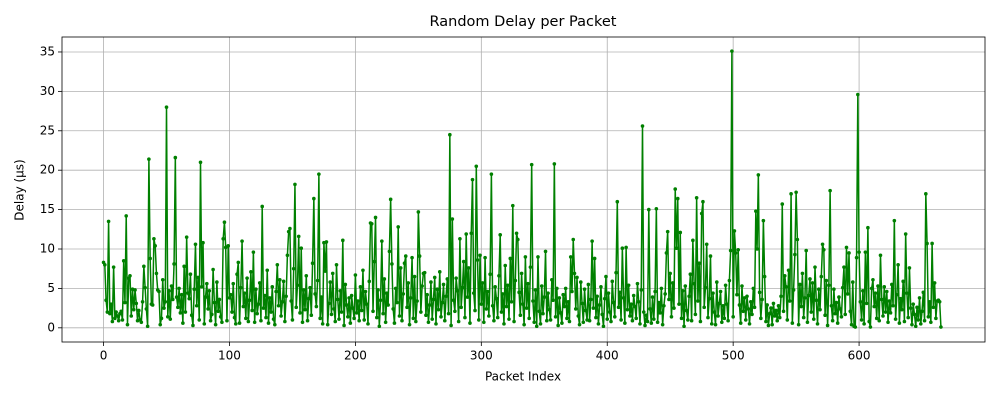 The width and height of the screenshot is (1000, 400). I want to click on x-axis-label: Packet Index, so click(523, 377).